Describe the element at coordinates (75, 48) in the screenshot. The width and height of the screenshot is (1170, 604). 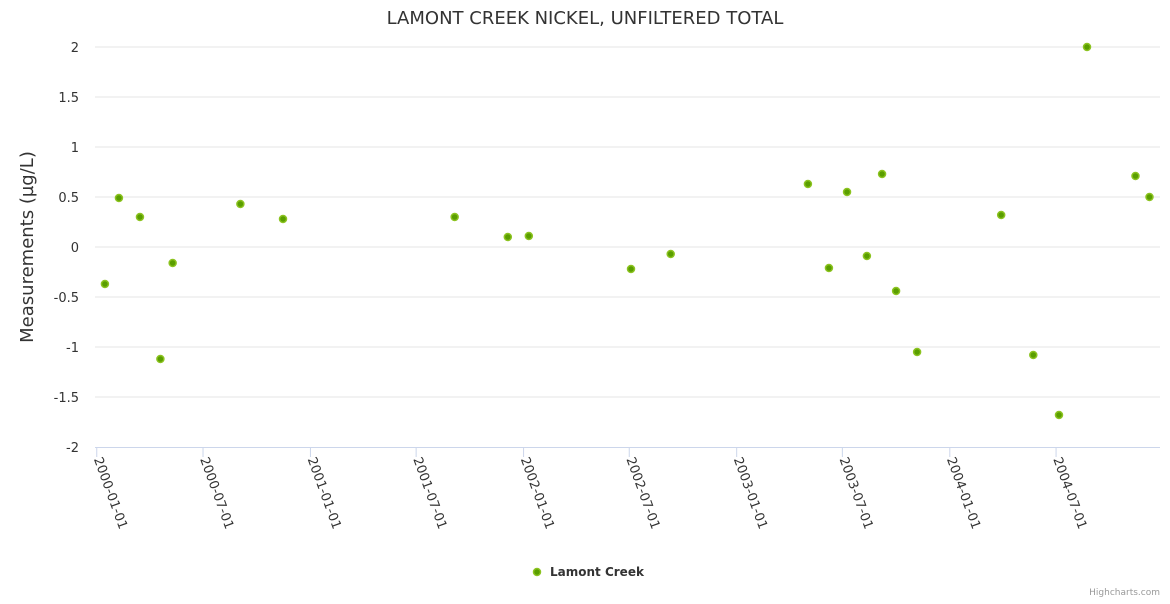
I see `y-tick-label: 2` at that location.